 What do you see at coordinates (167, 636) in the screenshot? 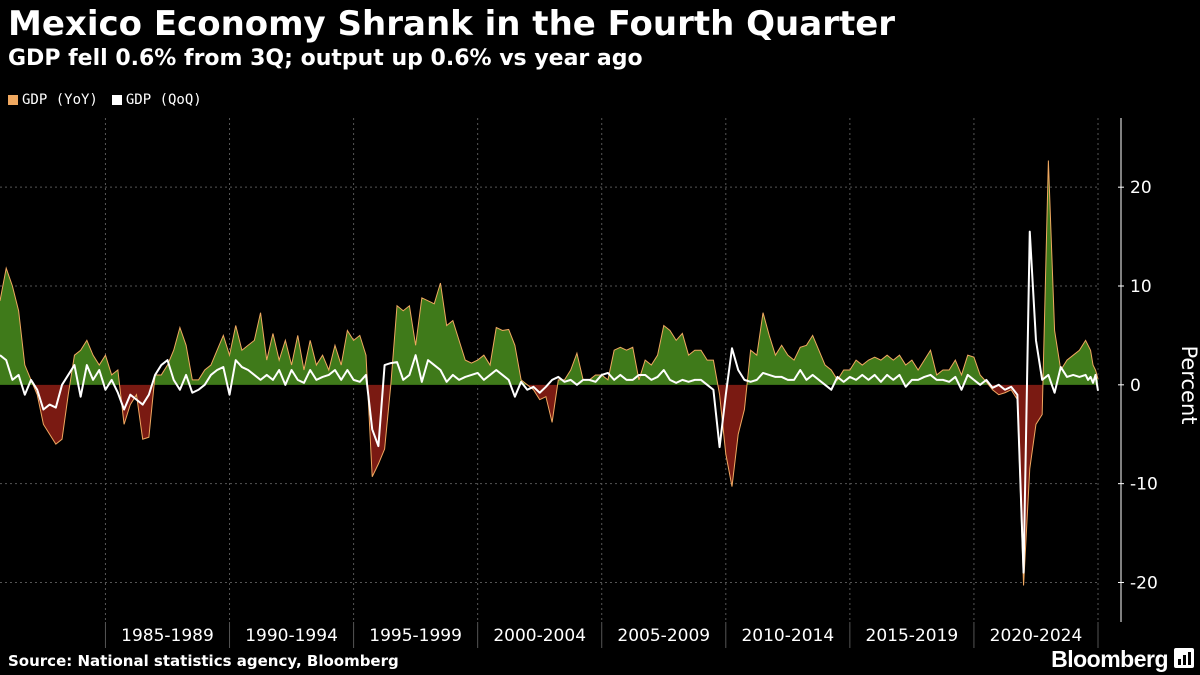
I see `x-period-label: 1985-1989` at bounding box center [167, 636].